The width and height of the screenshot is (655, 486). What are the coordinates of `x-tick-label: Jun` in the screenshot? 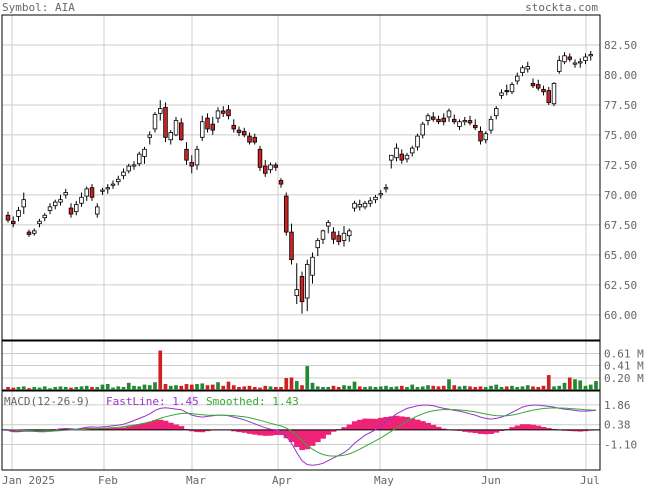 It's located at (491, 480).